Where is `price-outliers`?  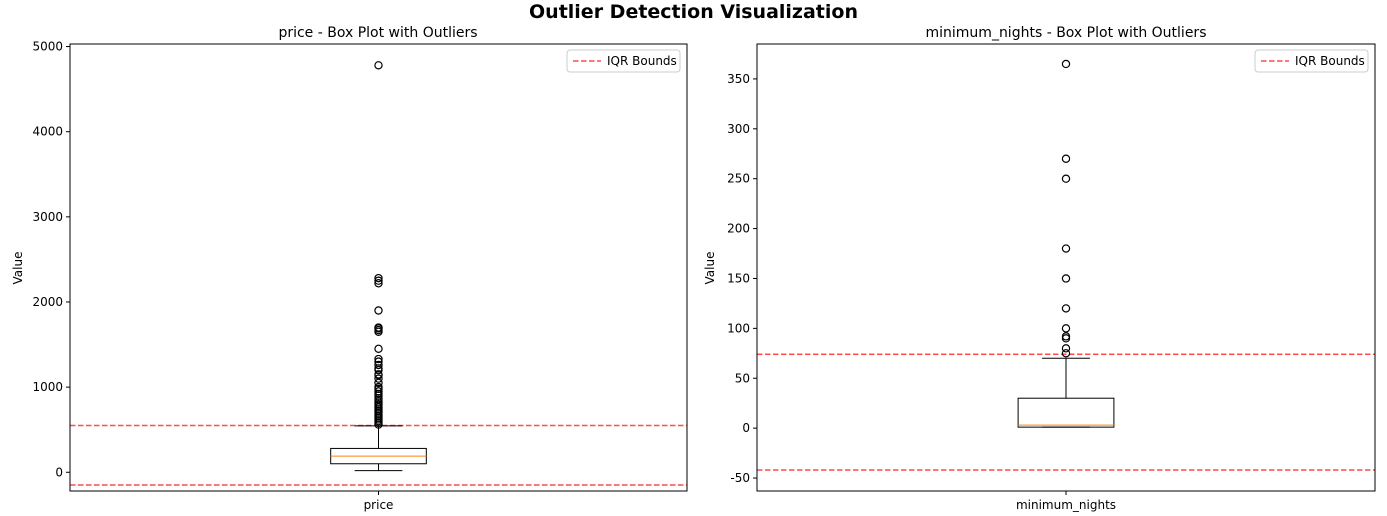 price-outliers is located at coordinates (378, 245).